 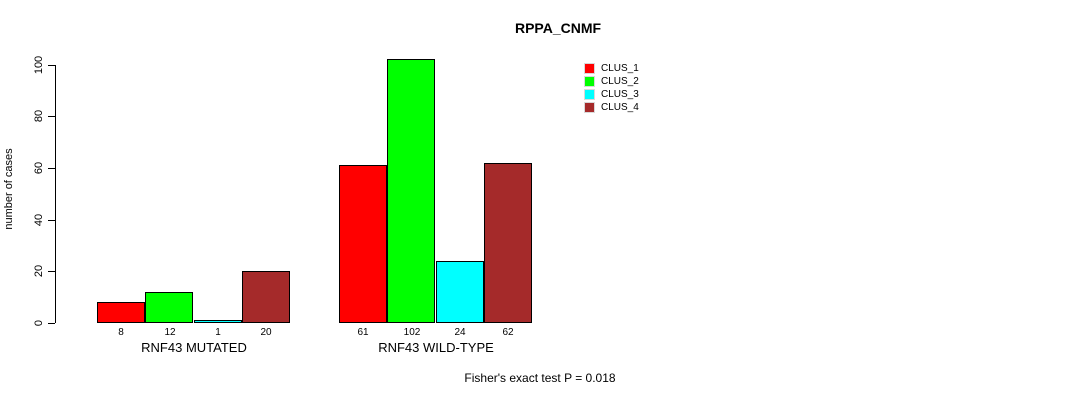 I want to click on bar-clus-1-rnf43-mutated, so click(x=121, y=312).